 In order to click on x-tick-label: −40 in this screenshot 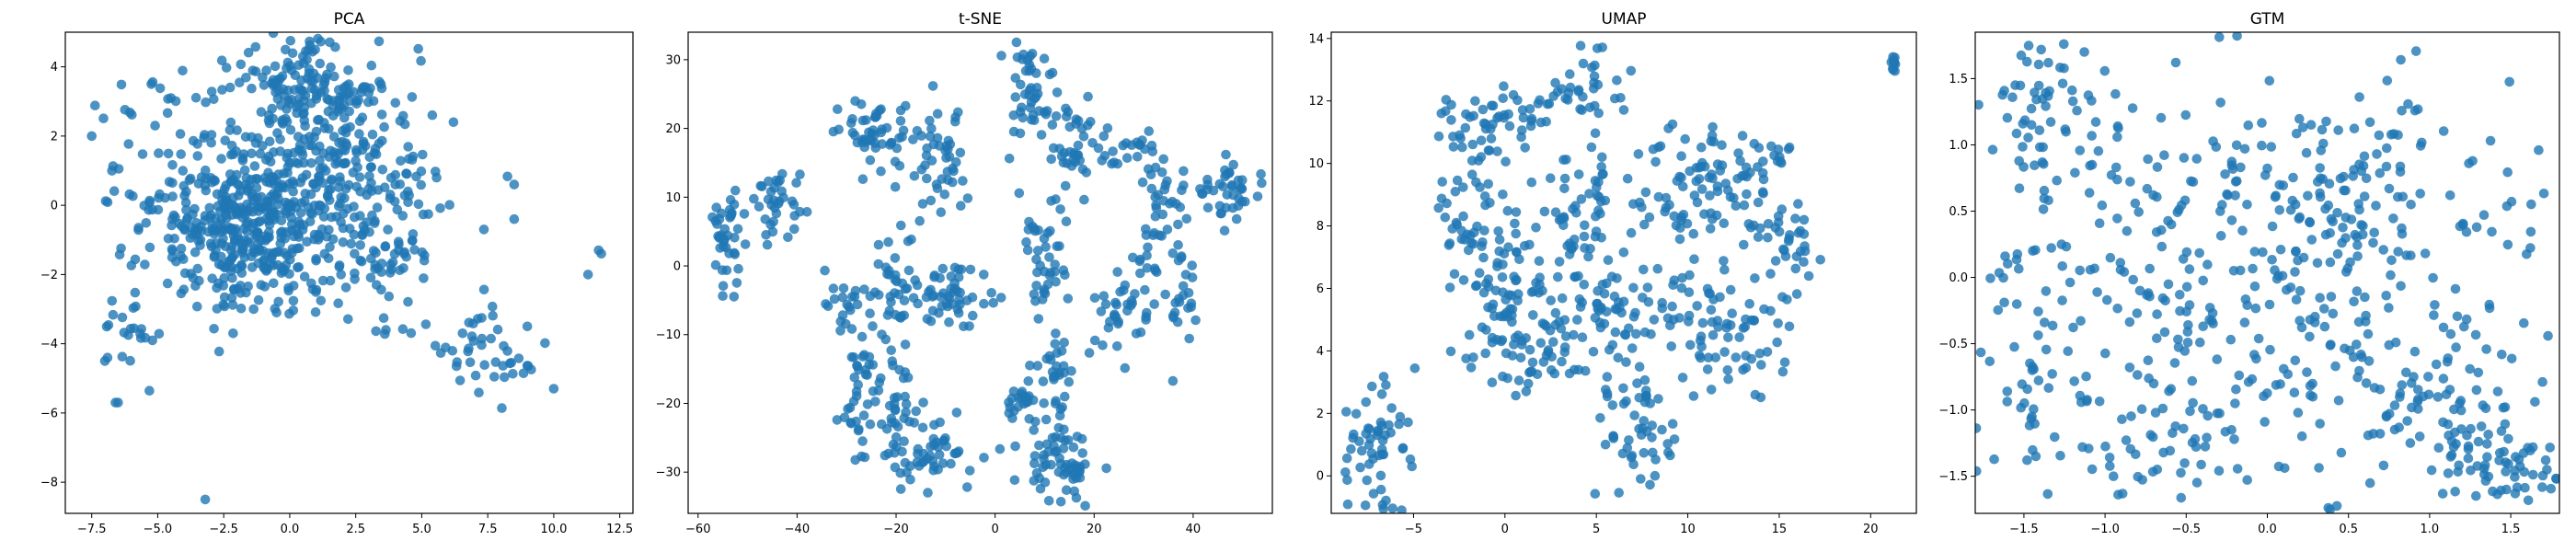, I will do `click(797, 529)`.